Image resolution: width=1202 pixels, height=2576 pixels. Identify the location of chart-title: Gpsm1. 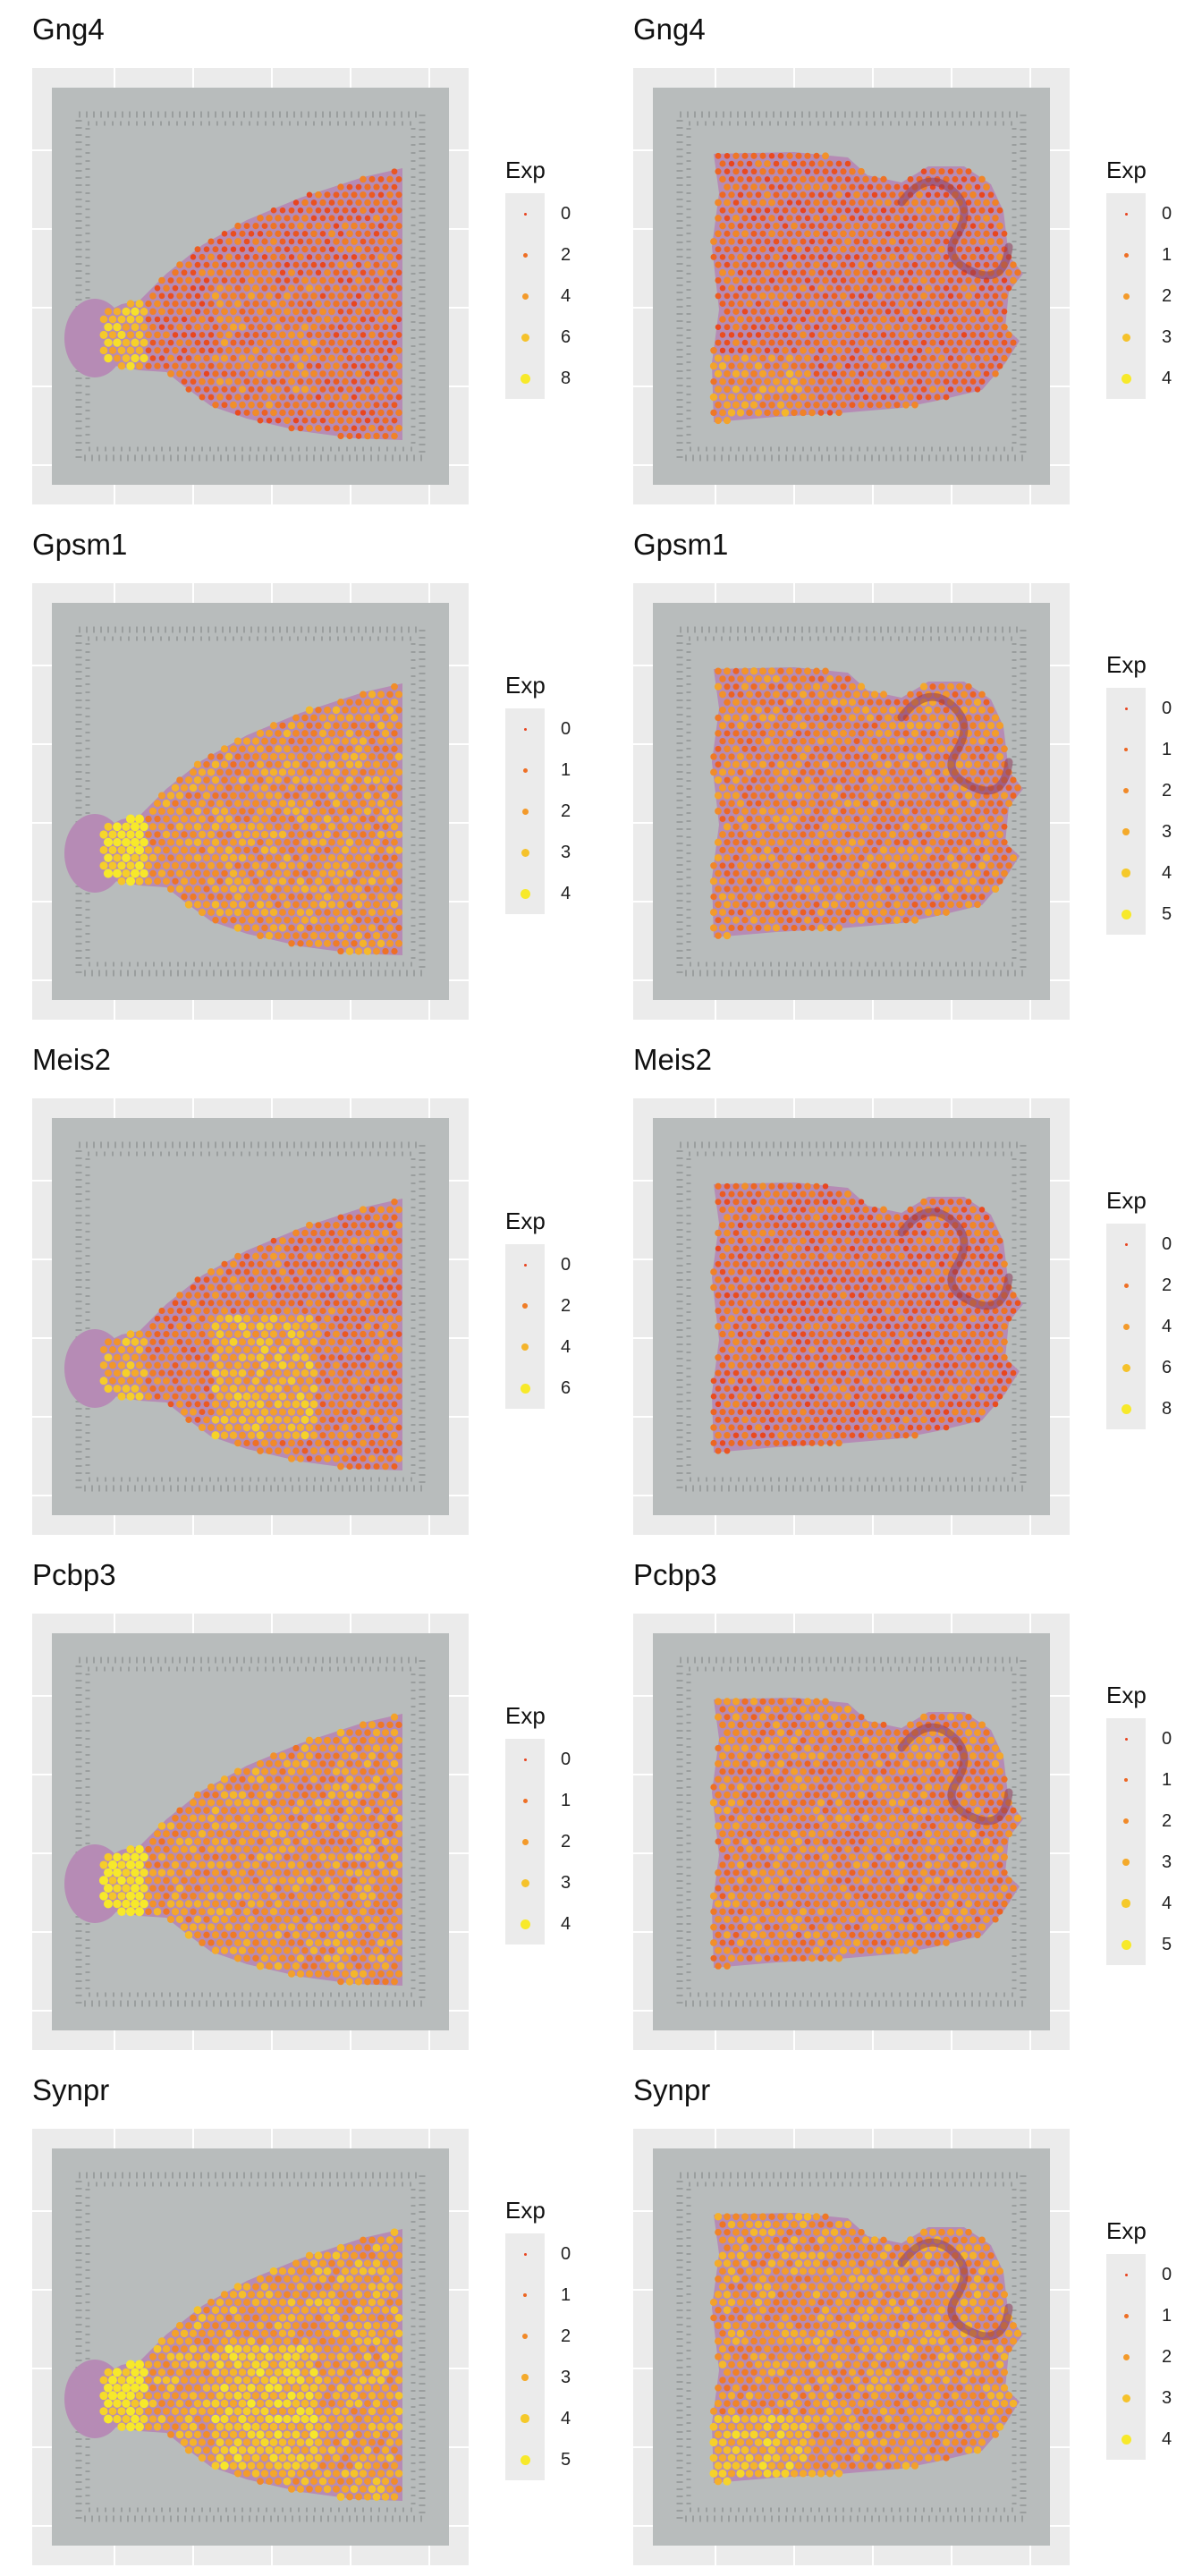
(80, 544).